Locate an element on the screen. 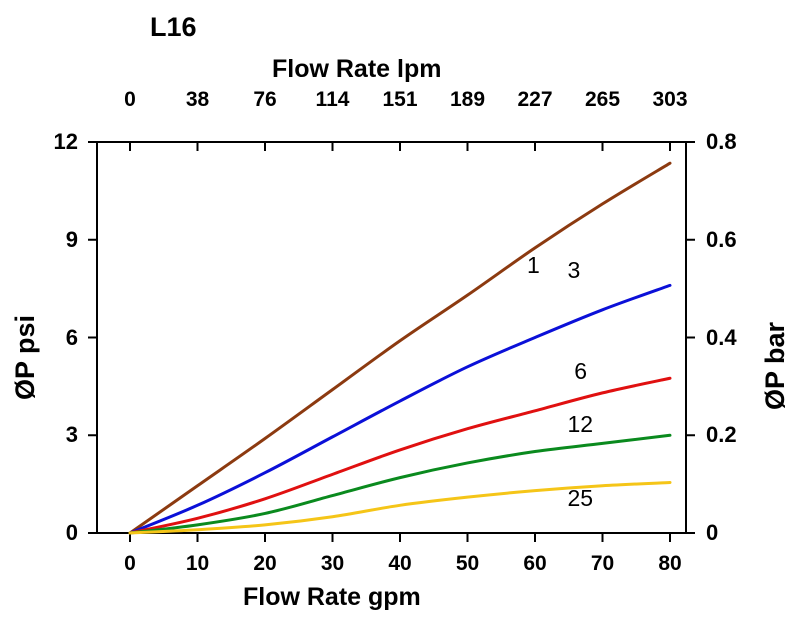 The height and width of the screenshot is (640, 802). tick-label: 0.8 is located at coordinates (721, 141).